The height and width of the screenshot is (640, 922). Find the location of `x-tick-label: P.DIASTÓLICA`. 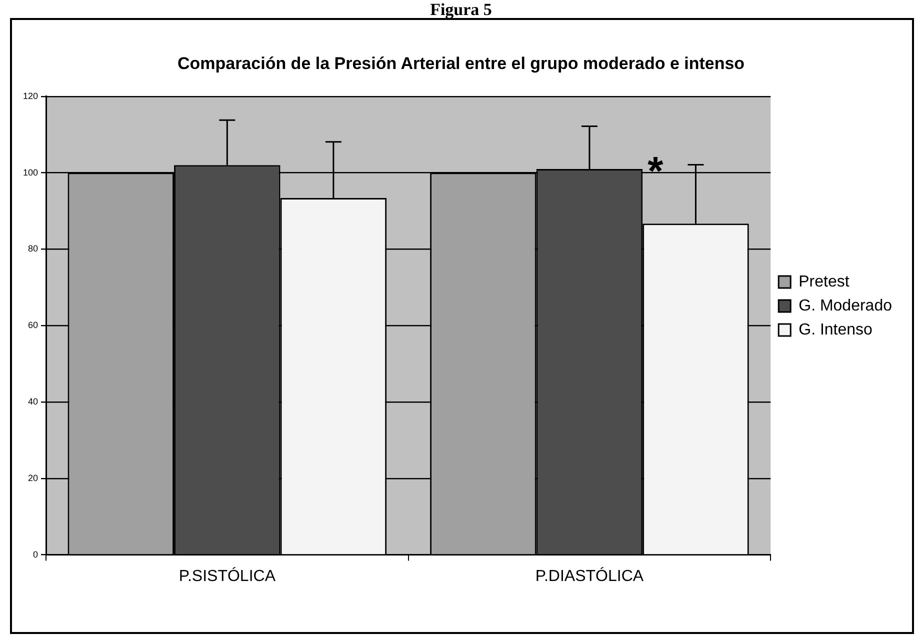

x-tick-label: P.DIASTÓLICA is located at coordinates (589, 575).